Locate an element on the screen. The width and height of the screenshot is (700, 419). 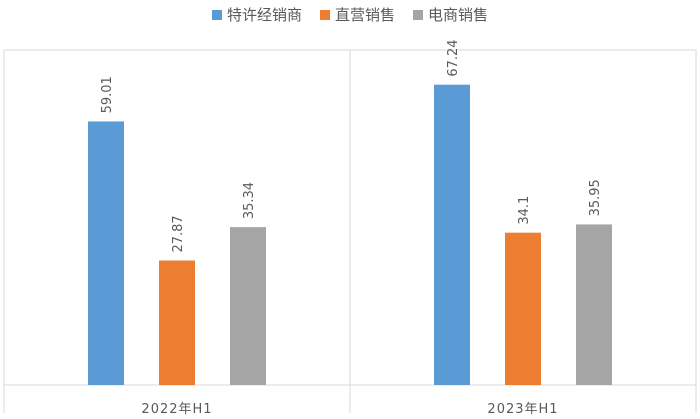
legend: 特许经销商 直营销售 电商销售 is located at coordinates (350, 14).